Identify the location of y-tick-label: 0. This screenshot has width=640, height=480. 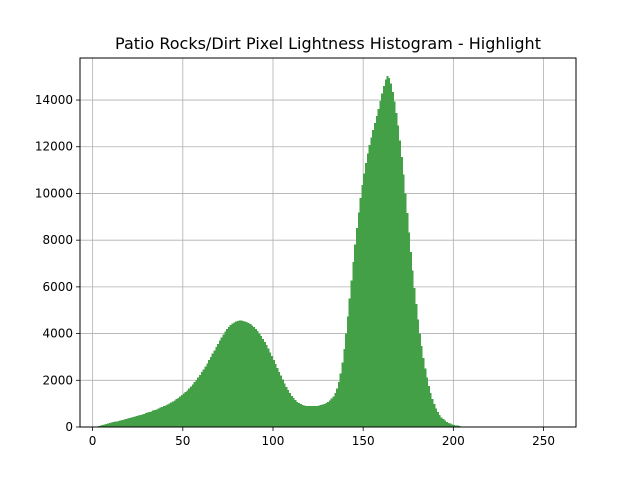
(69, 427).